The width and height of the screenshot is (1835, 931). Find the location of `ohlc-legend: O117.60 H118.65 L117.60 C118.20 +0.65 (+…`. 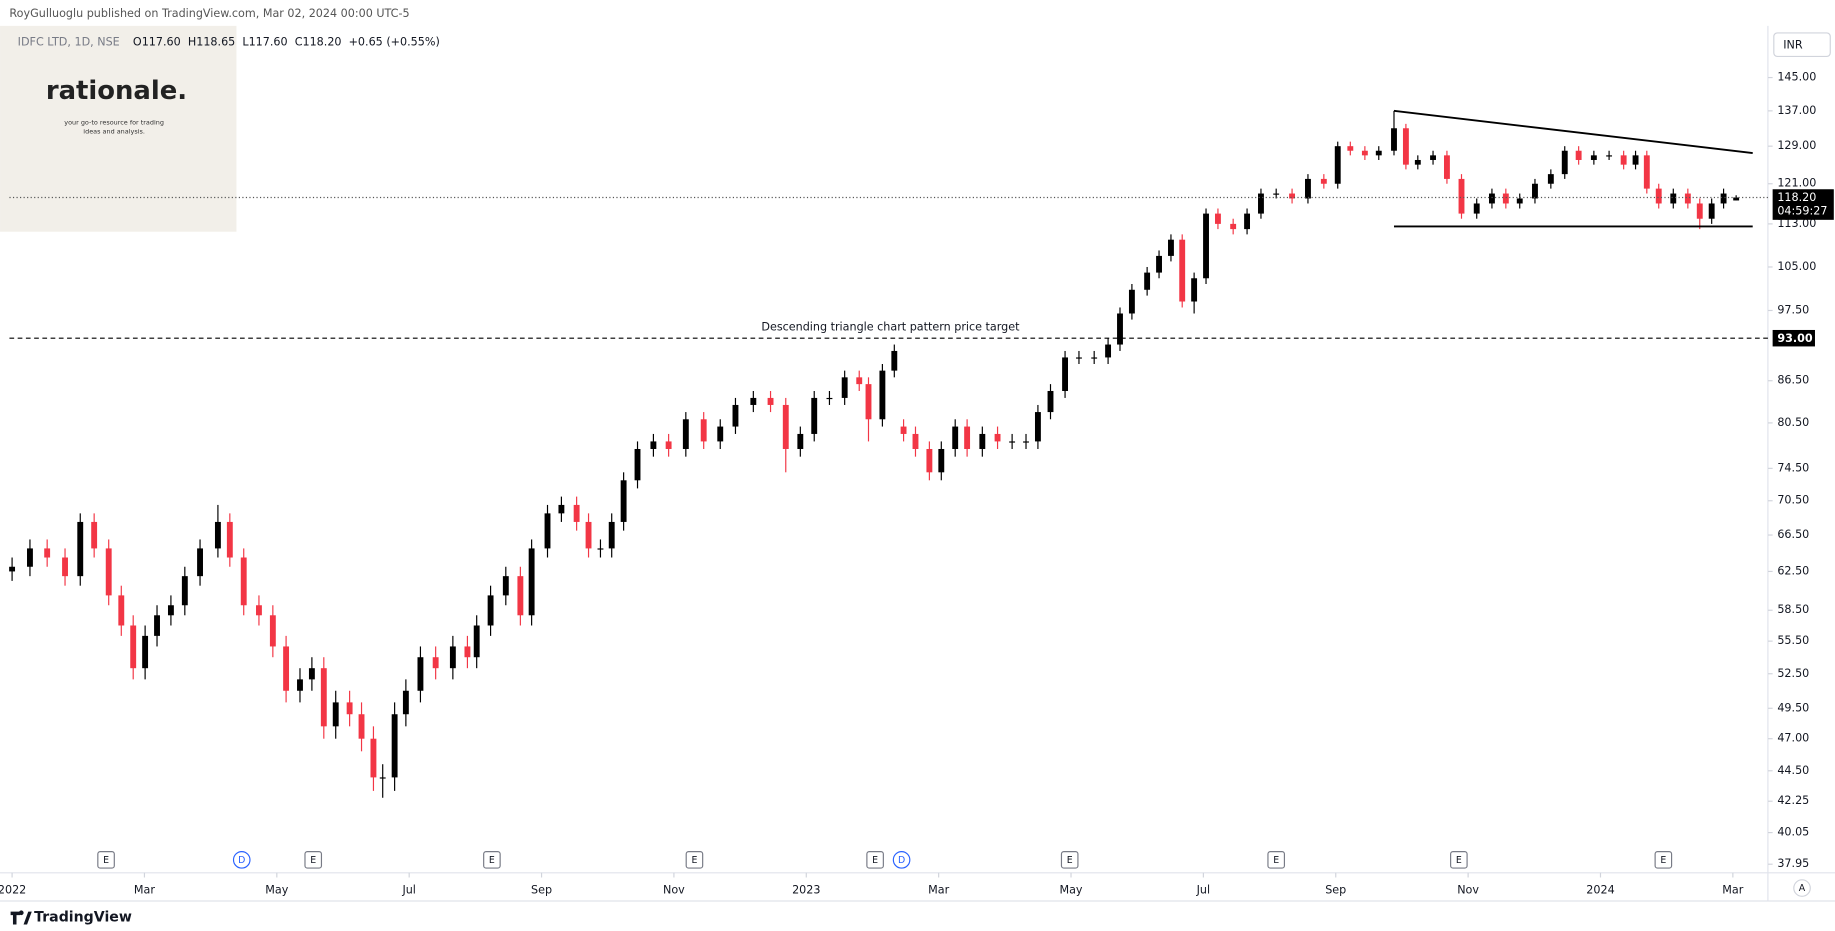

ohlc-legend: O117.60 H118.65 L117.60 C118.20 +0.65 (+… is located at coordinates (286, 41).